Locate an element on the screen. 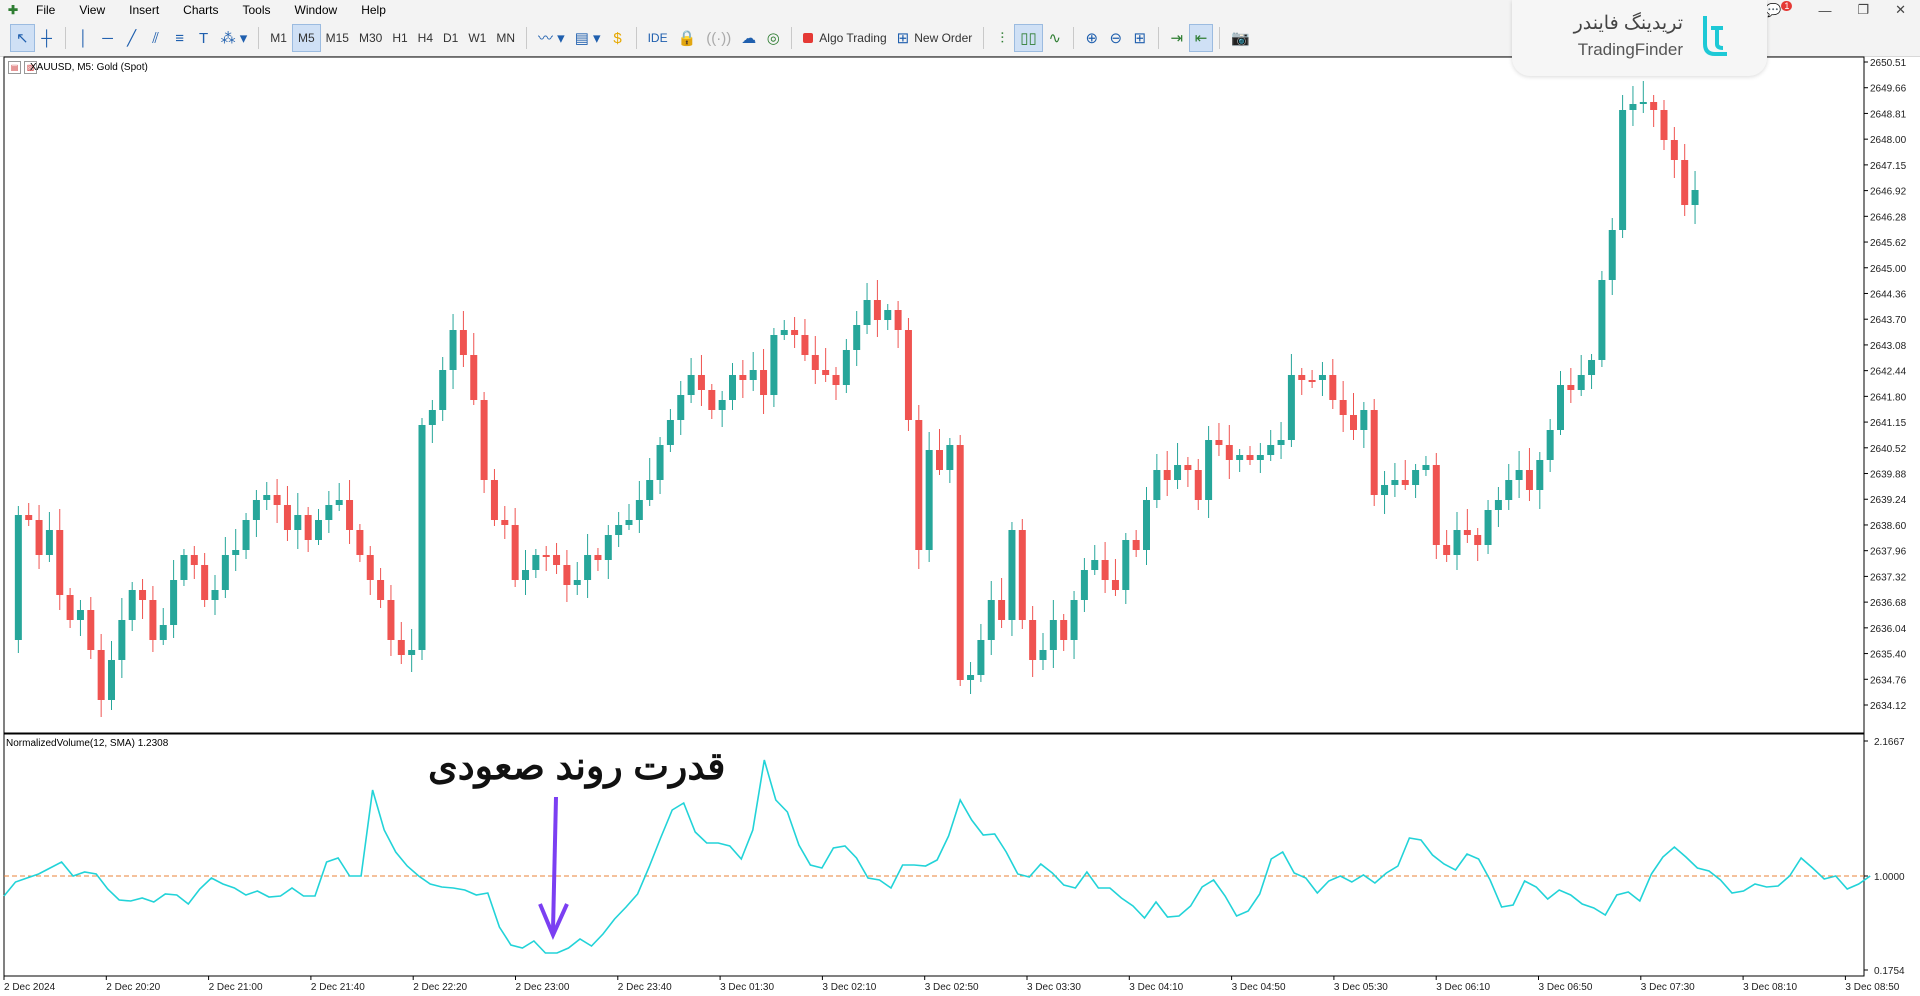  cursor-tool-button: ↖ is located at coordinates (22, 38).